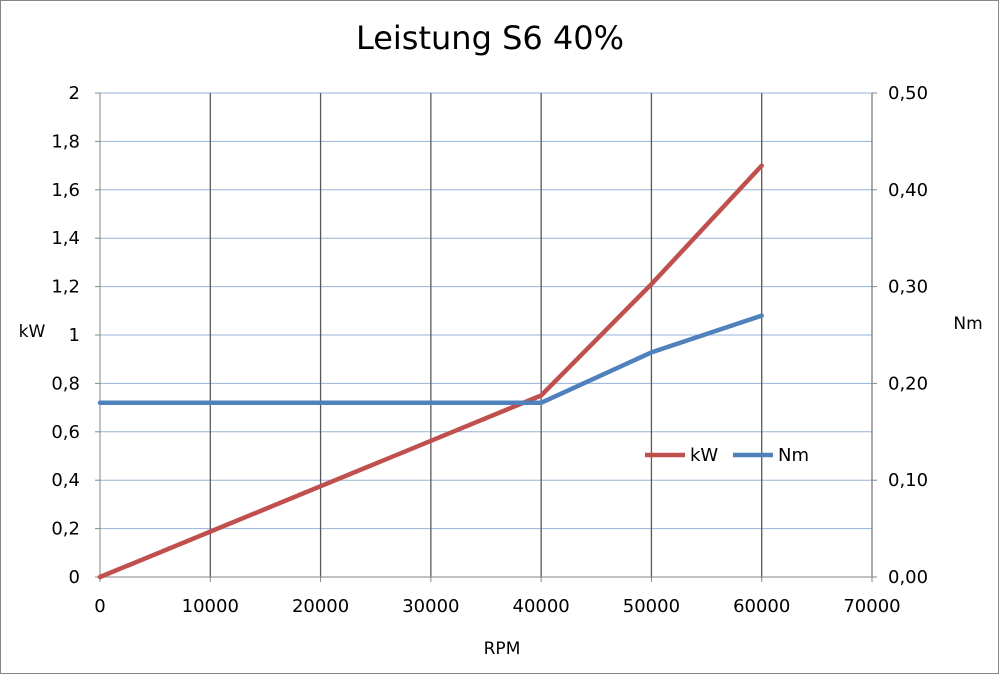 This screenshot has height=678, width=999. I want to click on y-tick-label: 0,6, so click(65, 432).